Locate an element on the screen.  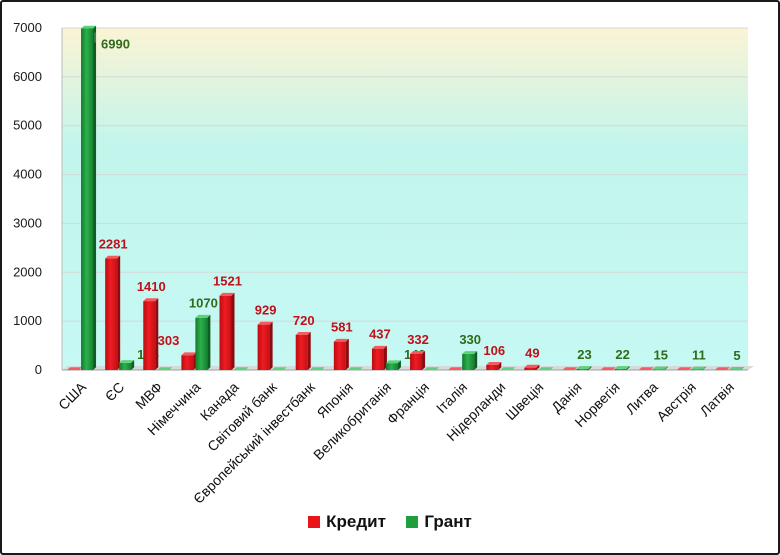
data-label-credit: 106 is located at coordinates (494, 350).